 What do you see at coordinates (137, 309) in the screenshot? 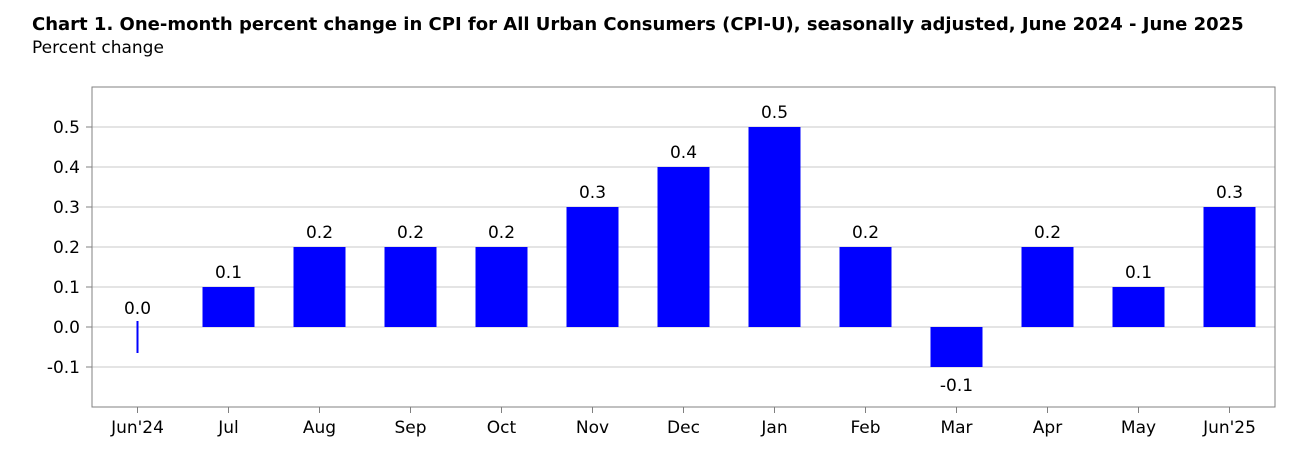
I see `data-label: 0.0` at bounding box center [137, 309].